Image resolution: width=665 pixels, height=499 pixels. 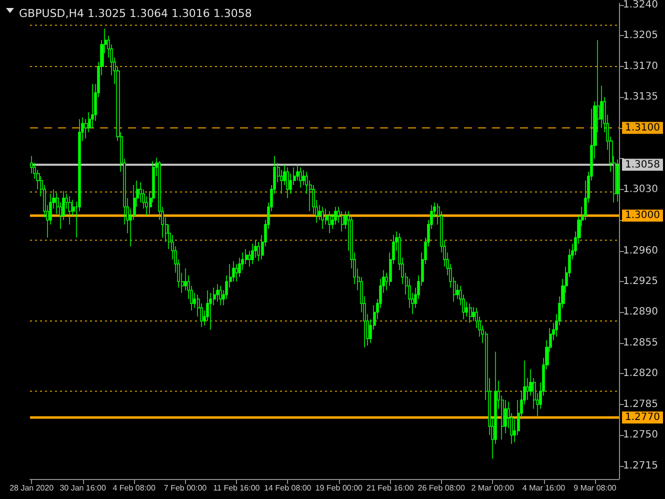 What do you see at coordinates (236, 488) in the screenshot?
I see `x-tick-label: 11 Feb 16:00` at bounding box center [236, 488].